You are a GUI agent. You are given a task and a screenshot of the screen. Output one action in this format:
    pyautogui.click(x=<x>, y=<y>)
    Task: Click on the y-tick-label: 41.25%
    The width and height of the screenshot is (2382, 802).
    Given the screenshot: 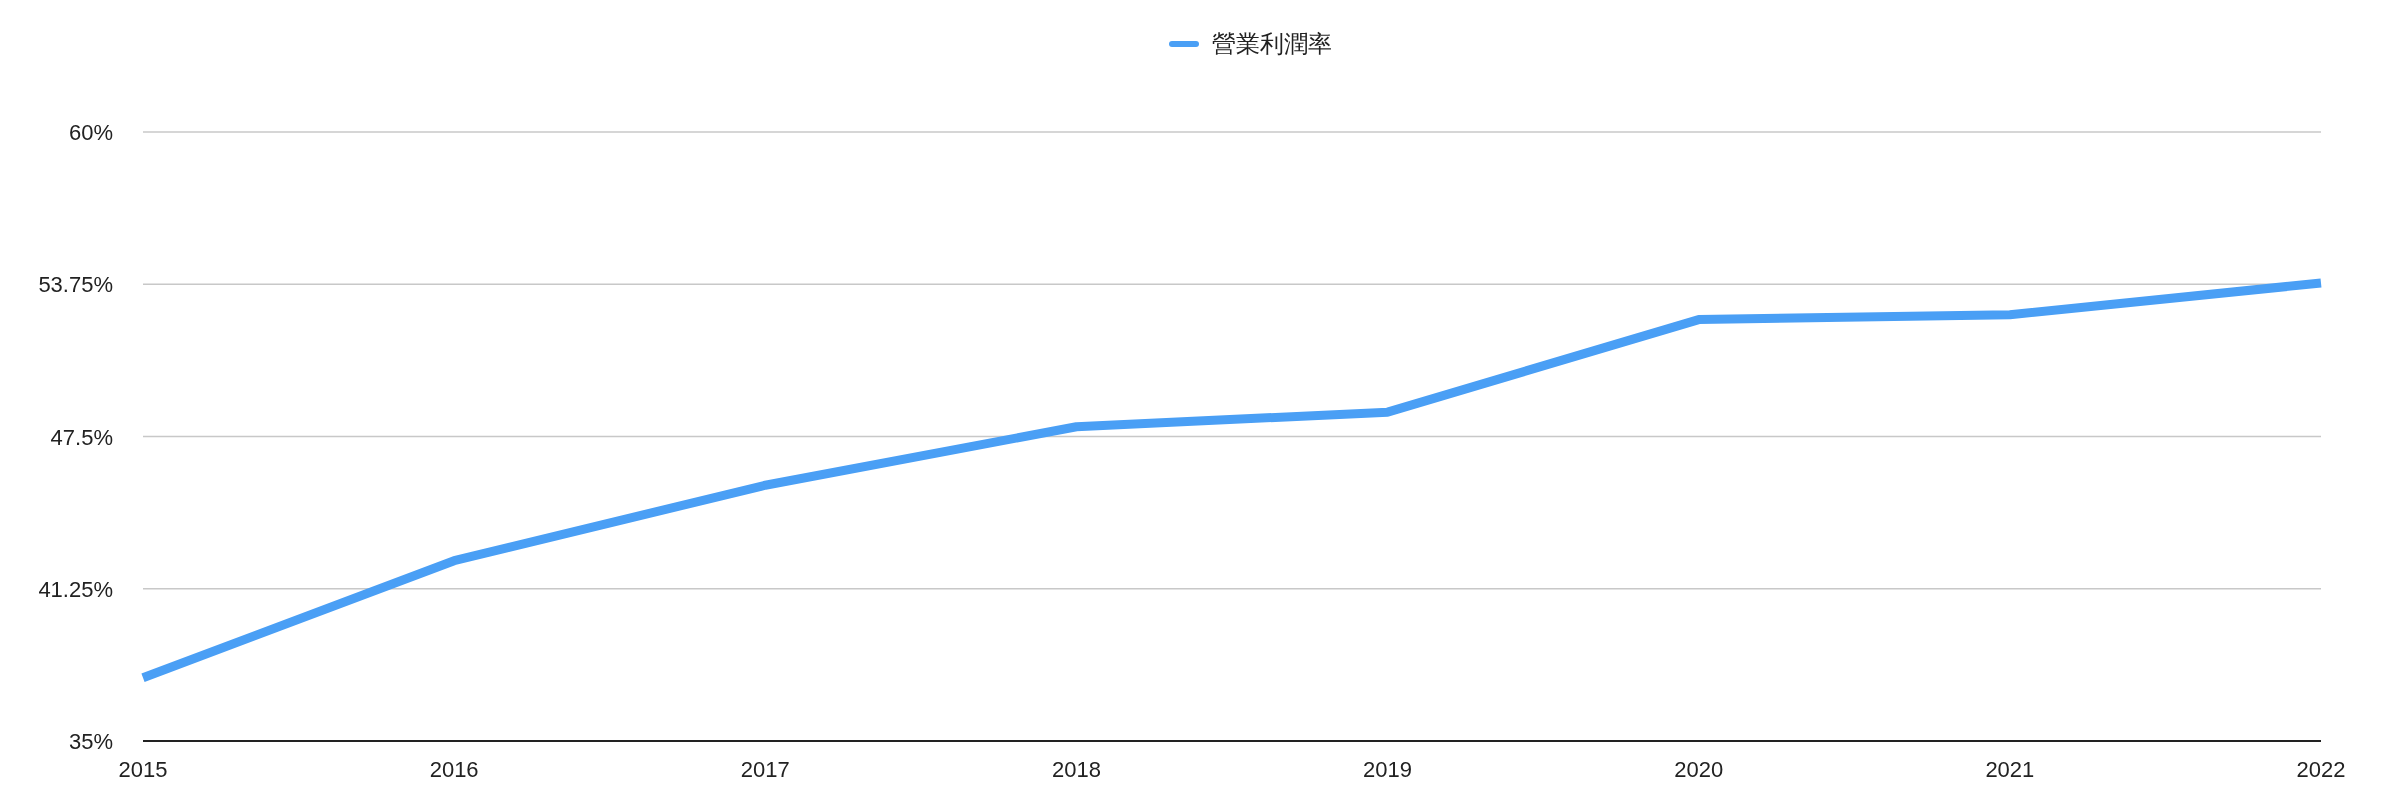 What is the action you would take?
    pyautogui.click(x=75, y=589)
    